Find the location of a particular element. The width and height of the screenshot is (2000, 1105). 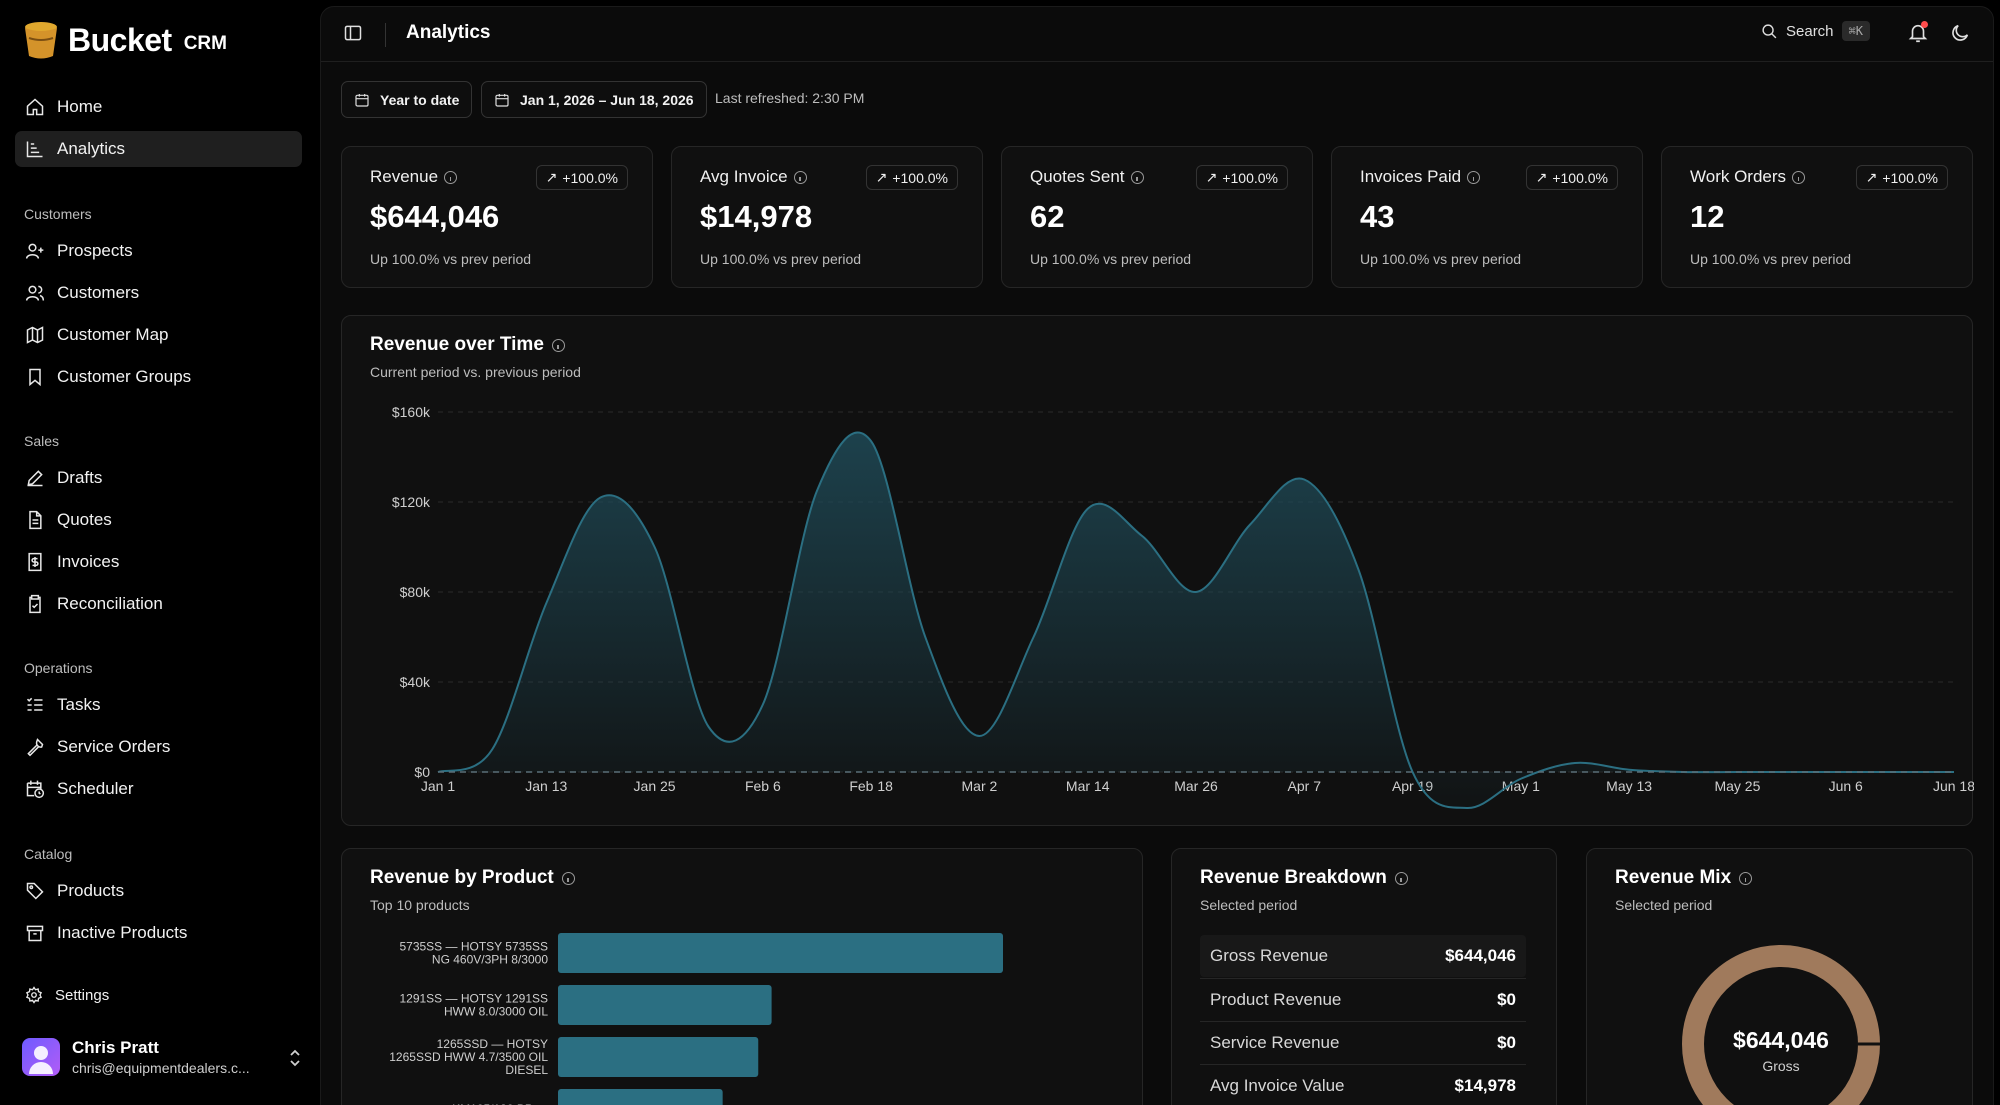

nav-reconciliation: Reconciliation is located at coordinates (158, 604).